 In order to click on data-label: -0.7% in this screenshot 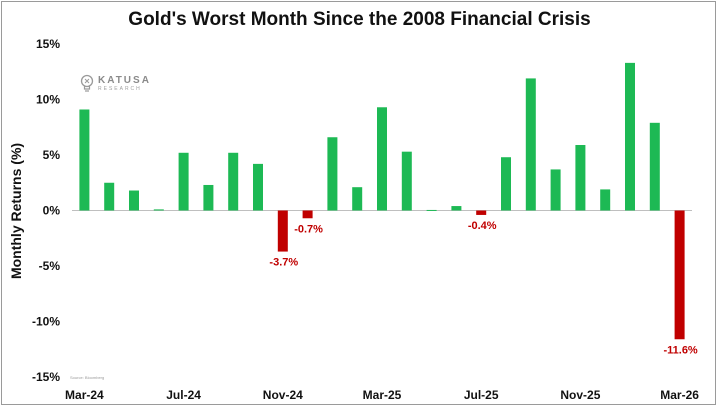, I will do `click(308, 229)`.